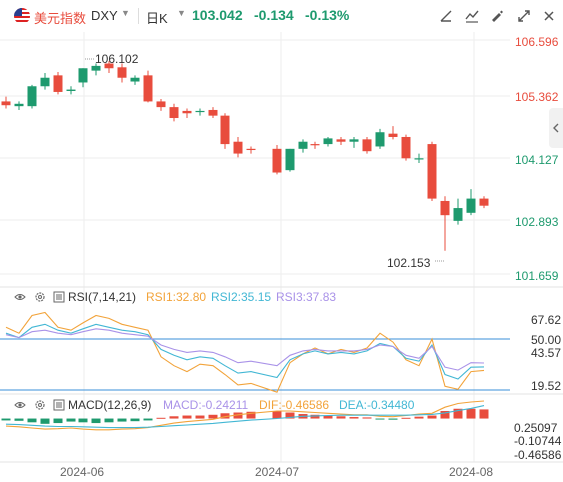 The image size is (563, 482). I want to click on price-tick-2: 105.362, so click(537, 97).